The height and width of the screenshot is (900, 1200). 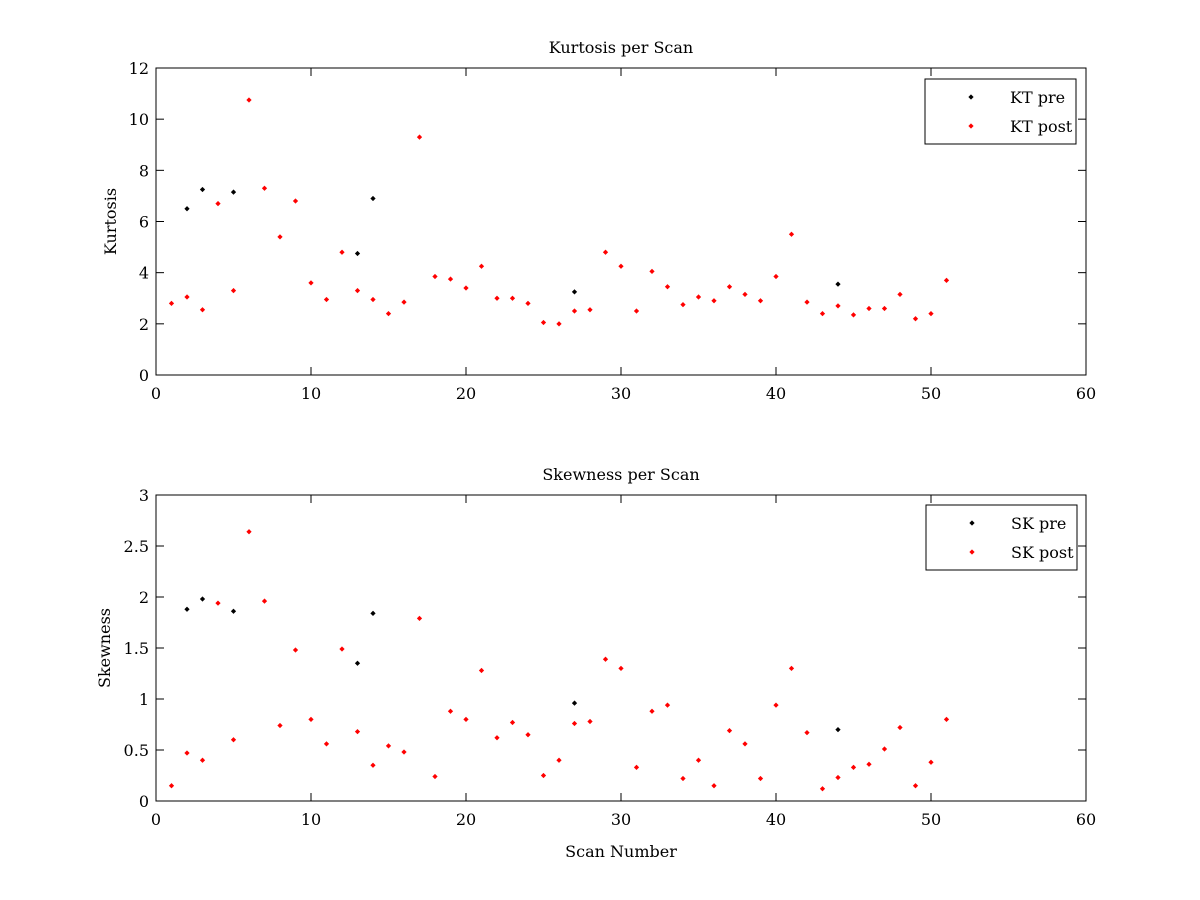 What do you see at coordinates (136, 648) in the screenshot?
I see `y-tick-label: 1.5` at bounding box center [136, 648].